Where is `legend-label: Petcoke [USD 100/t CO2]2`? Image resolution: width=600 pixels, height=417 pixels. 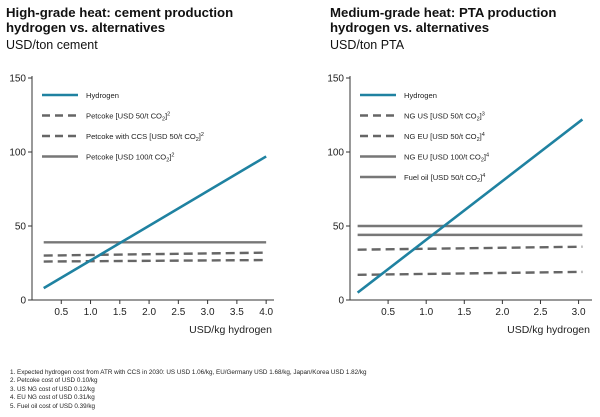
legend-label: Petcoke [USD 100/t CO2]2 is located at coordinates (130, 158).